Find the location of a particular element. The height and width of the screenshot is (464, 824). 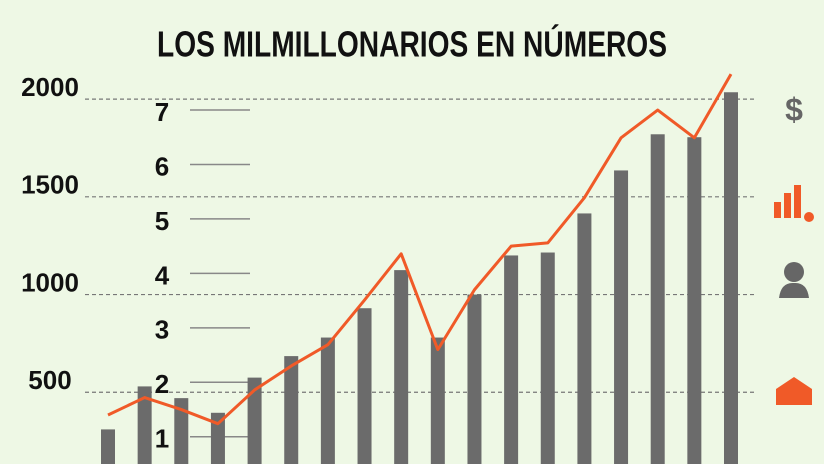

y2-tick-label: 6 is located at coordinates (162, 166).